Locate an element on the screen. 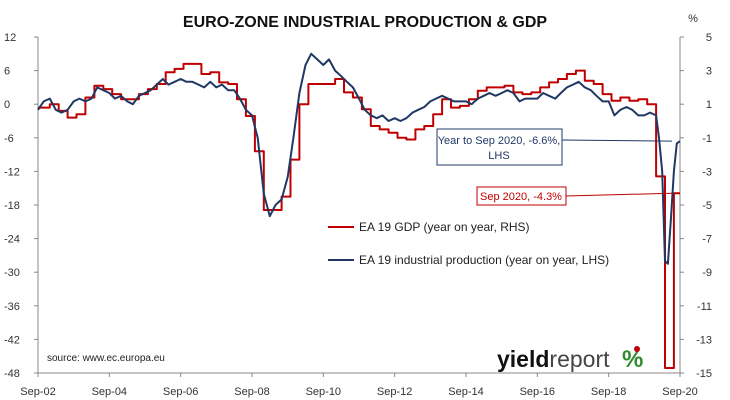 The height and width of the screenshot is (400, 730). ip-annotation-box is located at coordinates (499, 147).